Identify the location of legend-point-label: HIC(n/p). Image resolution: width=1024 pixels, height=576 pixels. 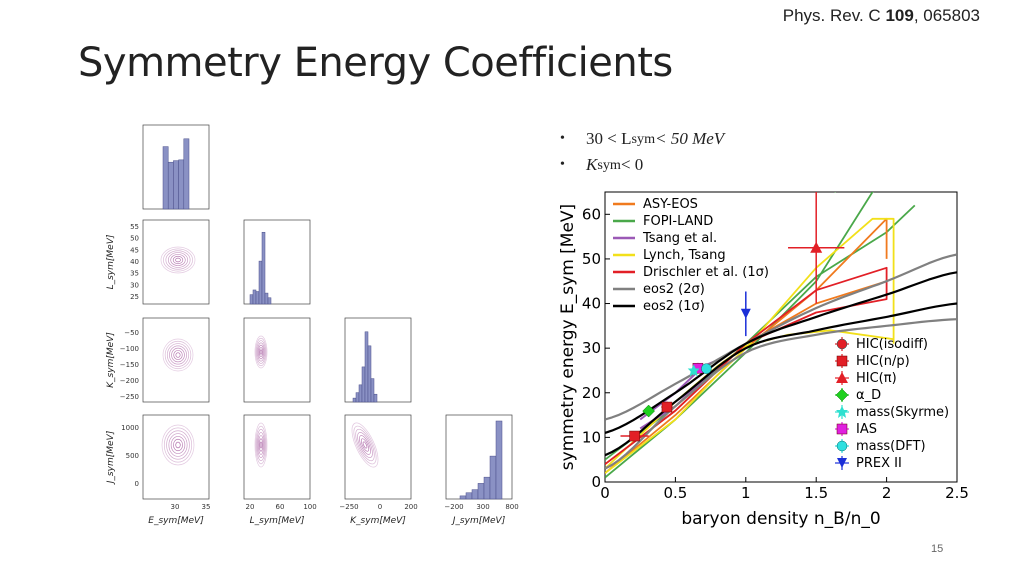
(883, 361).